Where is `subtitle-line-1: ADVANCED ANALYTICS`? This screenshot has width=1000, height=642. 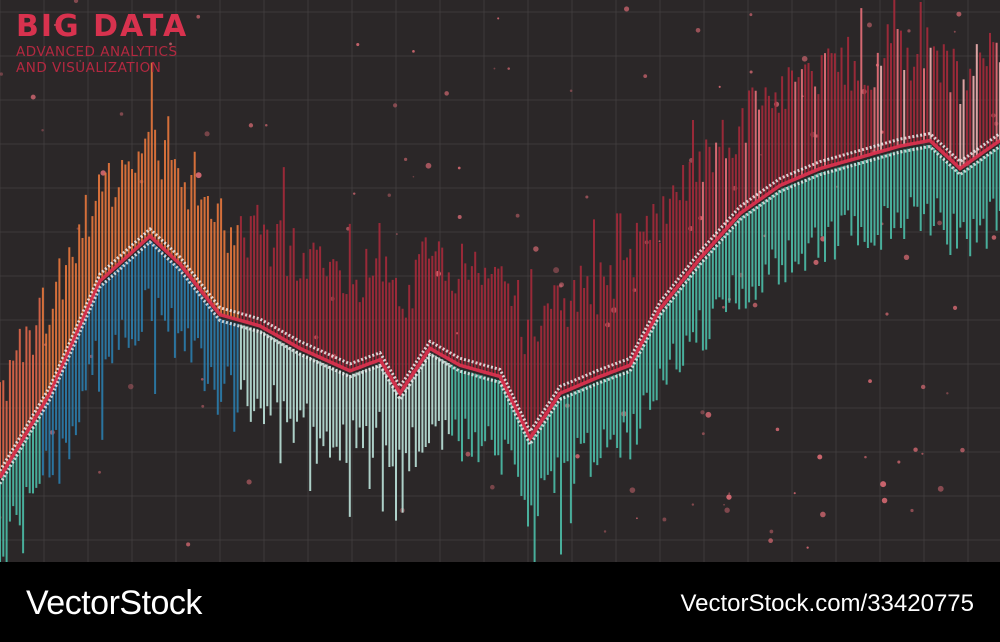
subtitle-line-1: ADVANCED ANALYTICS is located at coordinates (97, 52).